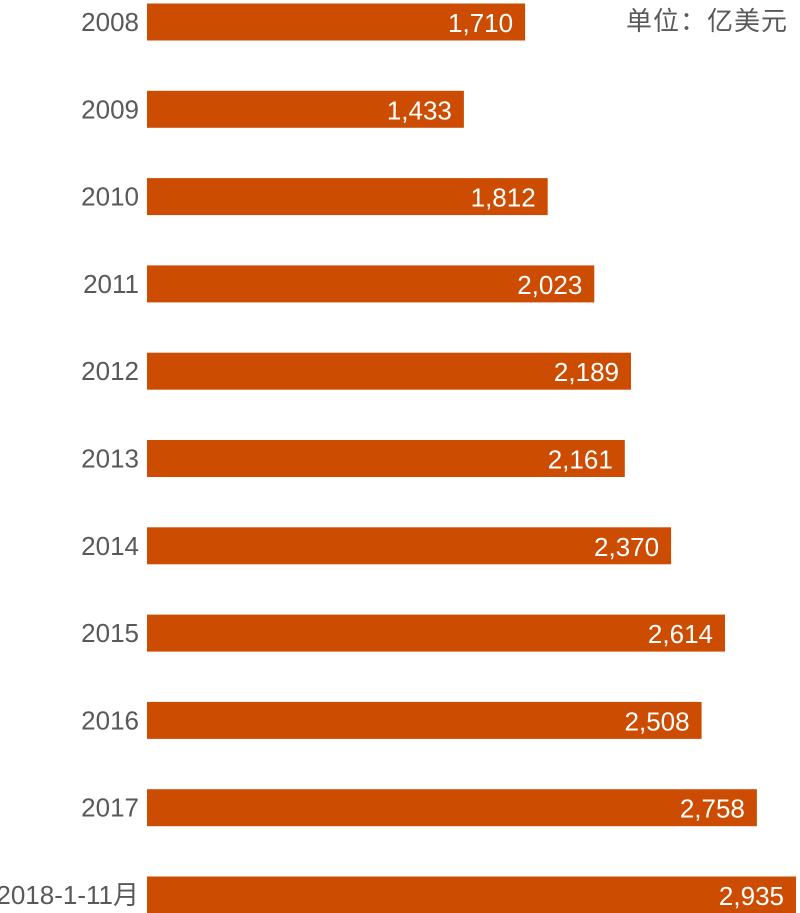 This screenshot has height=913, width=800. What do you see at coordinates (371, 284) in the screenshot?
I see `bar-2011` at bounding box center [371, 284].